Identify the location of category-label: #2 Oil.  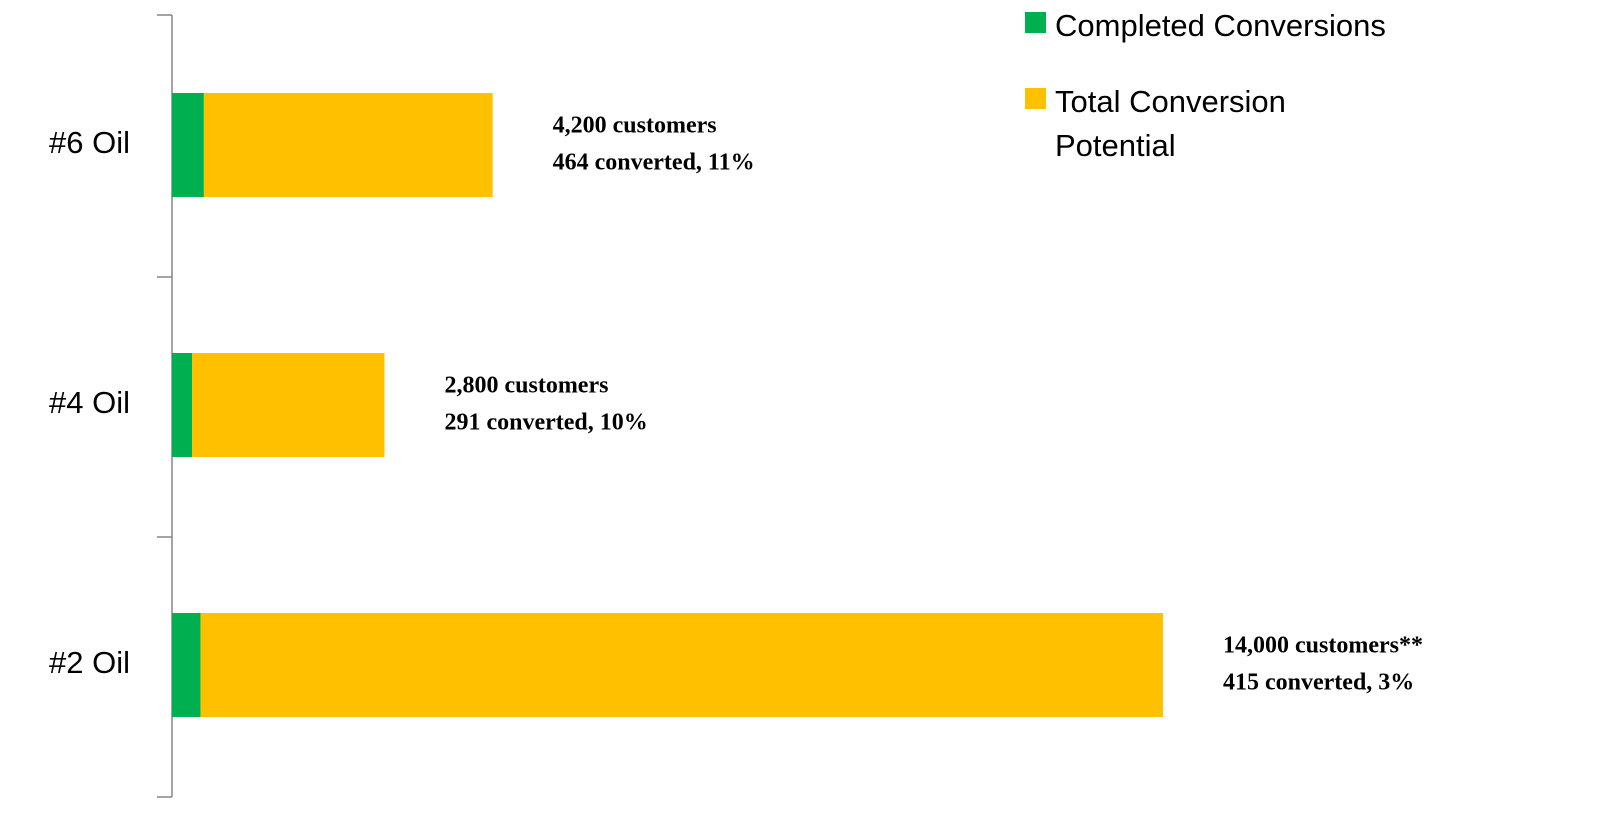
(89, 662).